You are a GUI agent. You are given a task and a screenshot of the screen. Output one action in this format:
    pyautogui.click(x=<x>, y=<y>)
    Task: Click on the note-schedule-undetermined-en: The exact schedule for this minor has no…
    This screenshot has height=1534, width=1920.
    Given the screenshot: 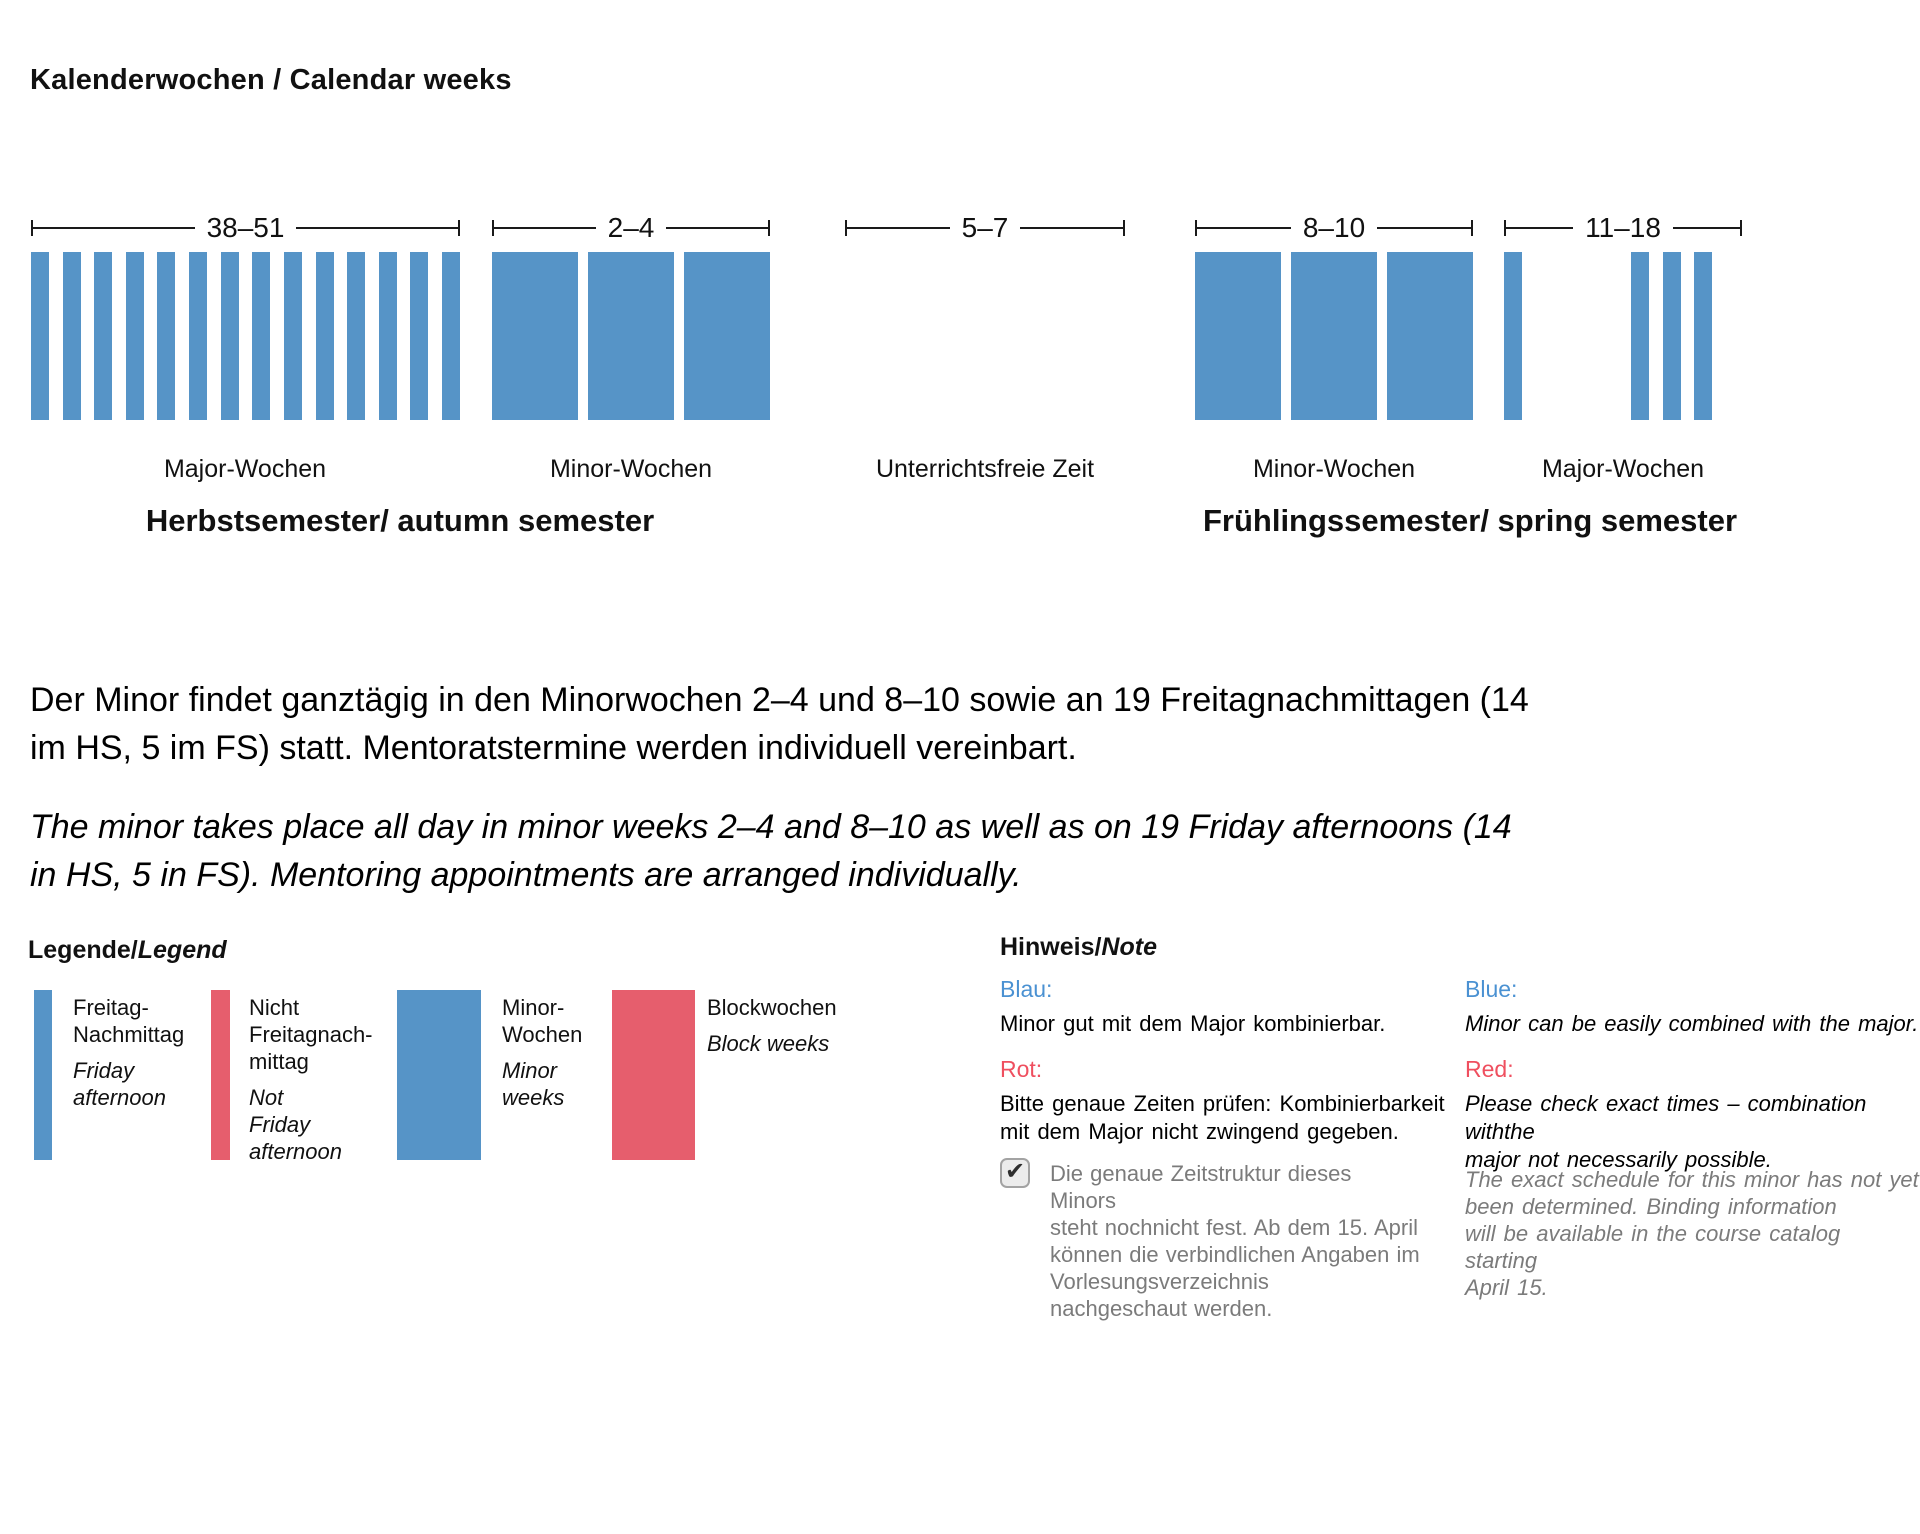 What is the action you would take?
    pyautogui.click(x=1692, y=1233)
    